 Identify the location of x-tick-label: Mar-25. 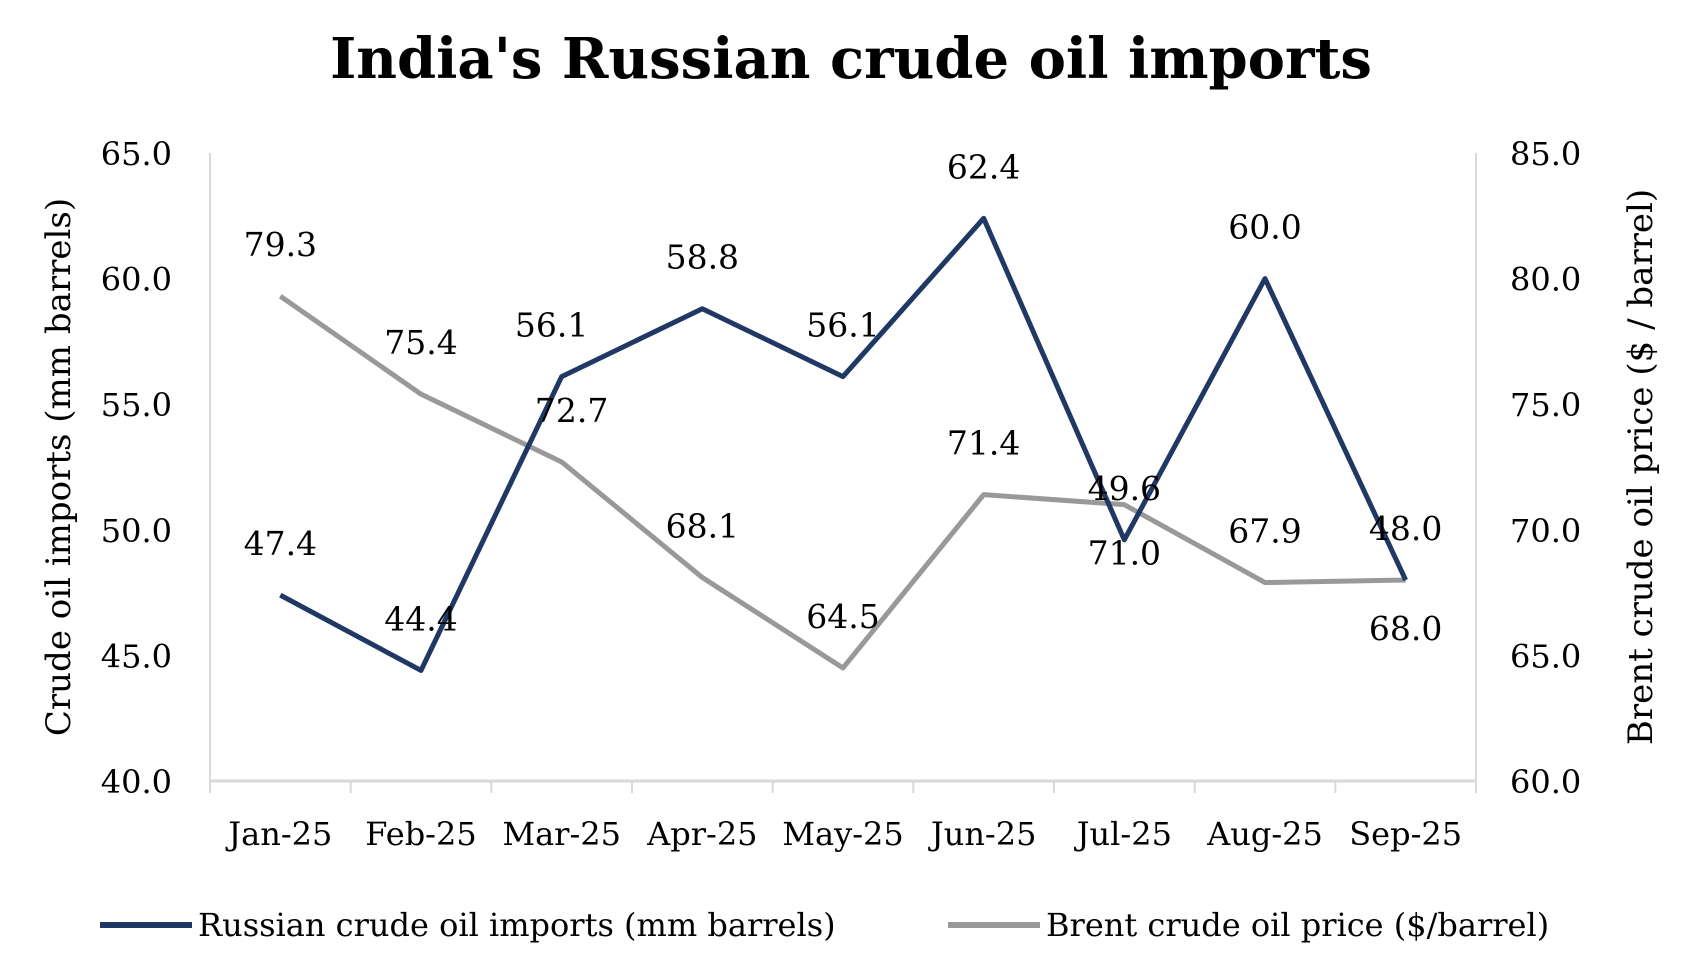
(561, 834).